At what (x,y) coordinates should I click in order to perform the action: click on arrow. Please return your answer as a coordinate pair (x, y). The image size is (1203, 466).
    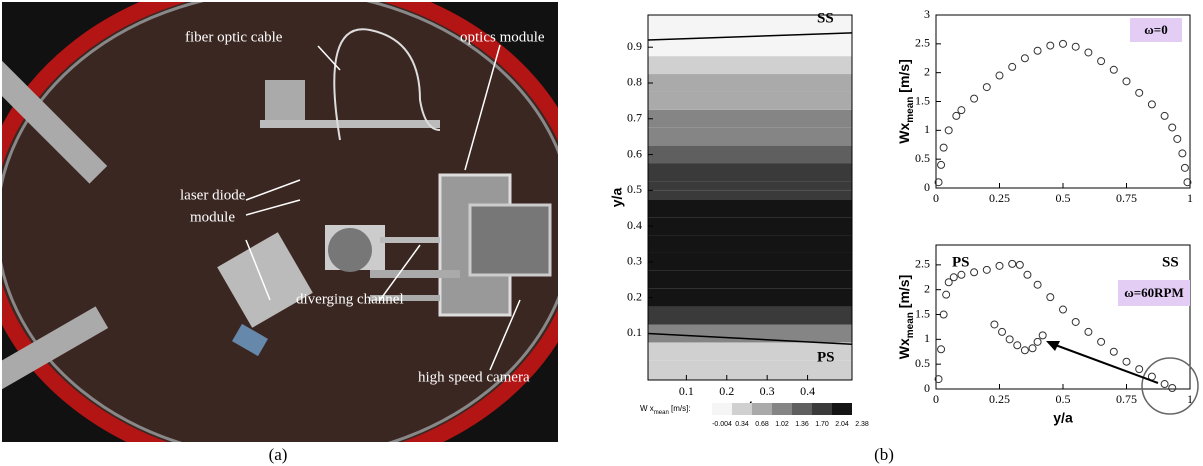
    Looking at the image, I should click on (1104, 363).